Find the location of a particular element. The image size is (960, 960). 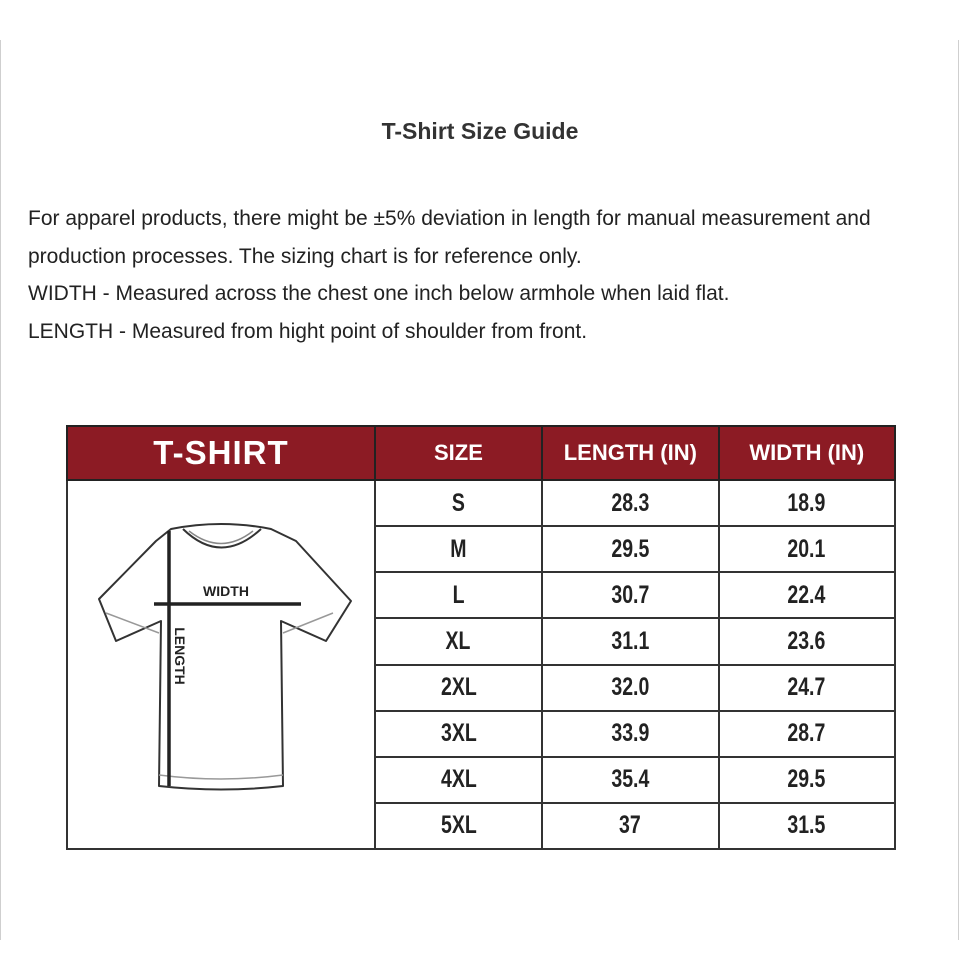

size-cell: M is located at coordinates (458, 549).